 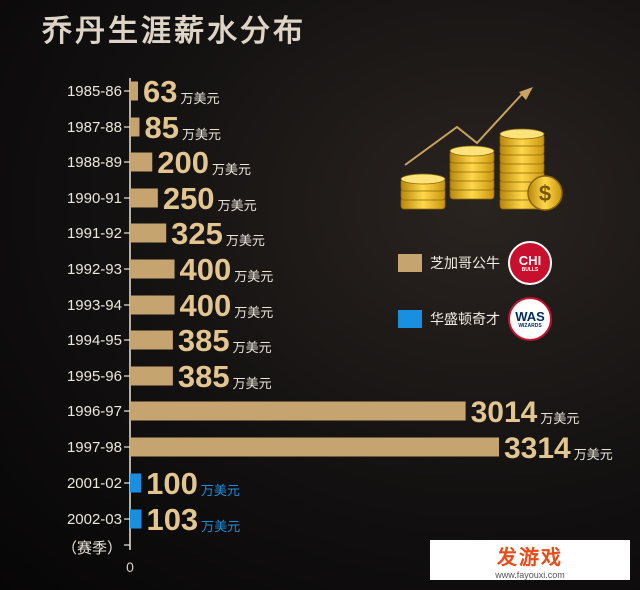 I want to click on x-origin-label: 0, so click(x=130, y=567).